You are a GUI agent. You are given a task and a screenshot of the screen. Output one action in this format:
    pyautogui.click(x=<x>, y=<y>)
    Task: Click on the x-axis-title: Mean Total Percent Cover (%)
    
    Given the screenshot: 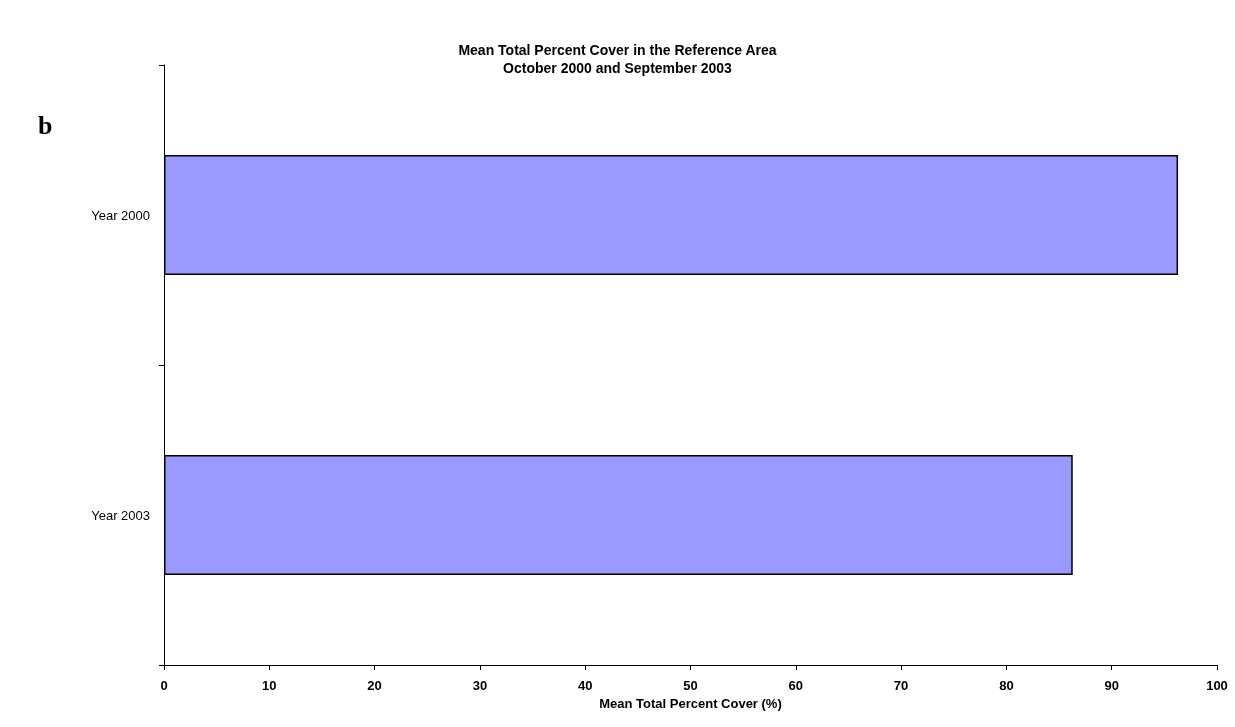 What is the action you would take?
    pyautogui.click(x=690, y=703)
    